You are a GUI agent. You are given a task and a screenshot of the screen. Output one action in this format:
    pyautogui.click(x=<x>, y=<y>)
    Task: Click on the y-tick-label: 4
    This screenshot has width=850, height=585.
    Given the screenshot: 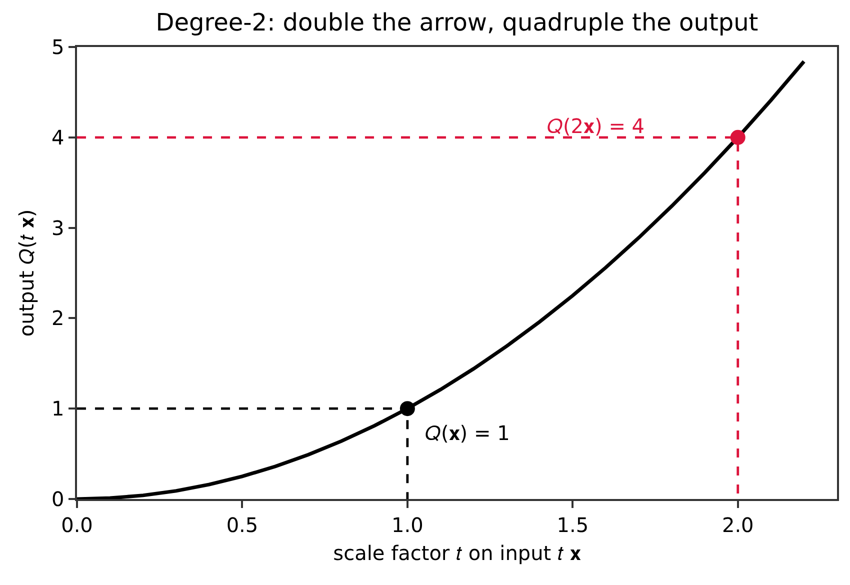 What is the action you would take?
    pyautogui.click(x=58, y=137)
    